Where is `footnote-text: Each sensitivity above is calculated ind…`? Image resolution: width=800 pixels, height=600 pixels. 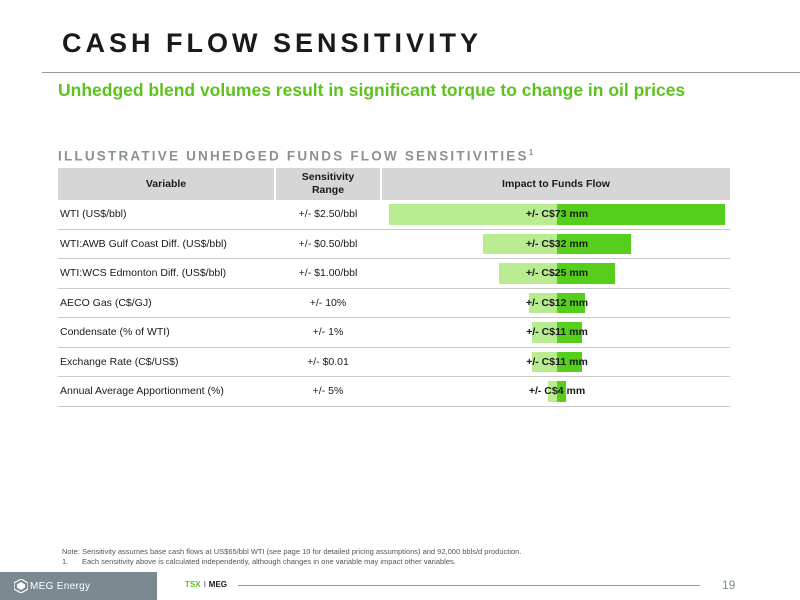
footnote-text: Each sensitivity above is calculated ind… is located at coordinates (269, 561).